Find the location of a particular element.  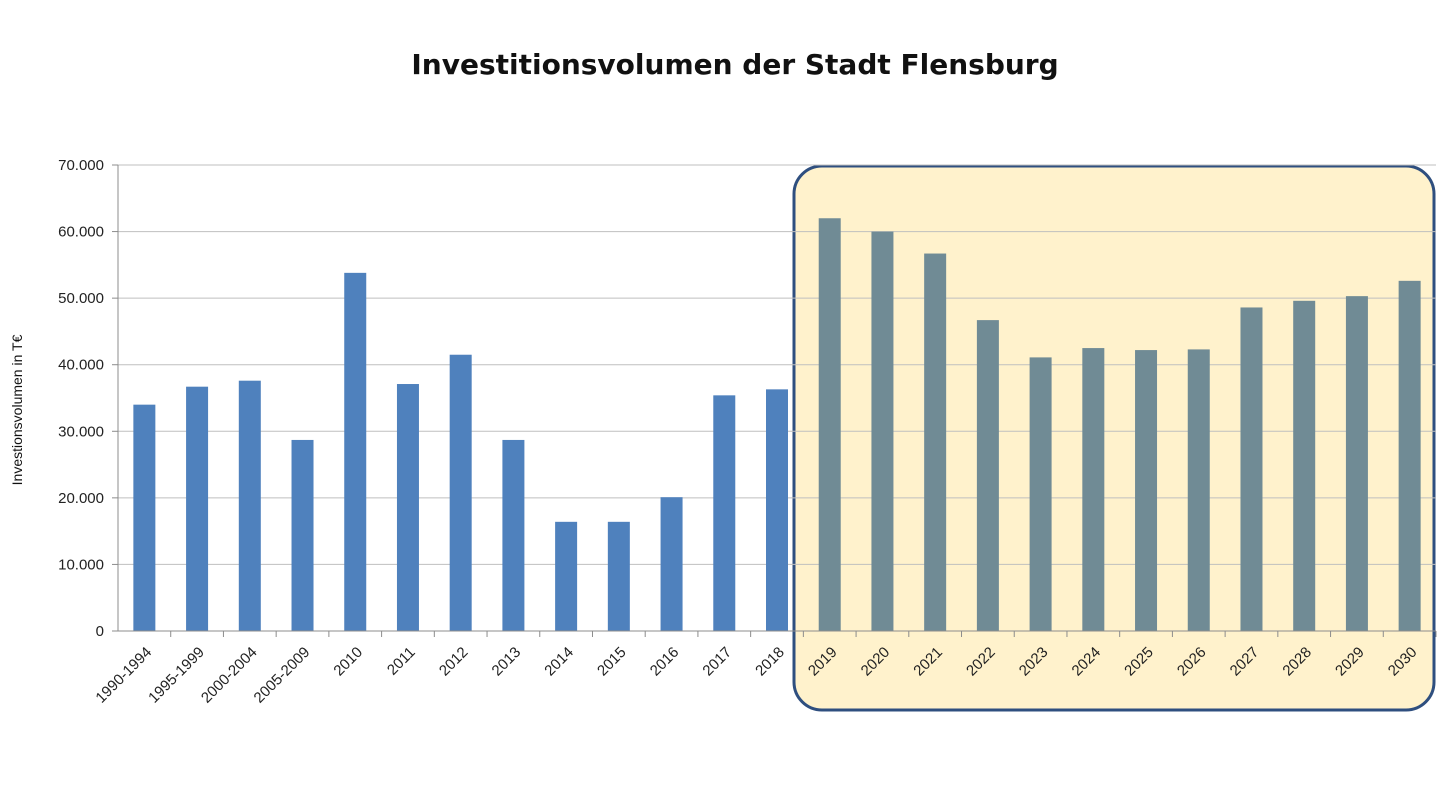

x-tick-label: 2005-2009 is located at coordinates (282, 675).